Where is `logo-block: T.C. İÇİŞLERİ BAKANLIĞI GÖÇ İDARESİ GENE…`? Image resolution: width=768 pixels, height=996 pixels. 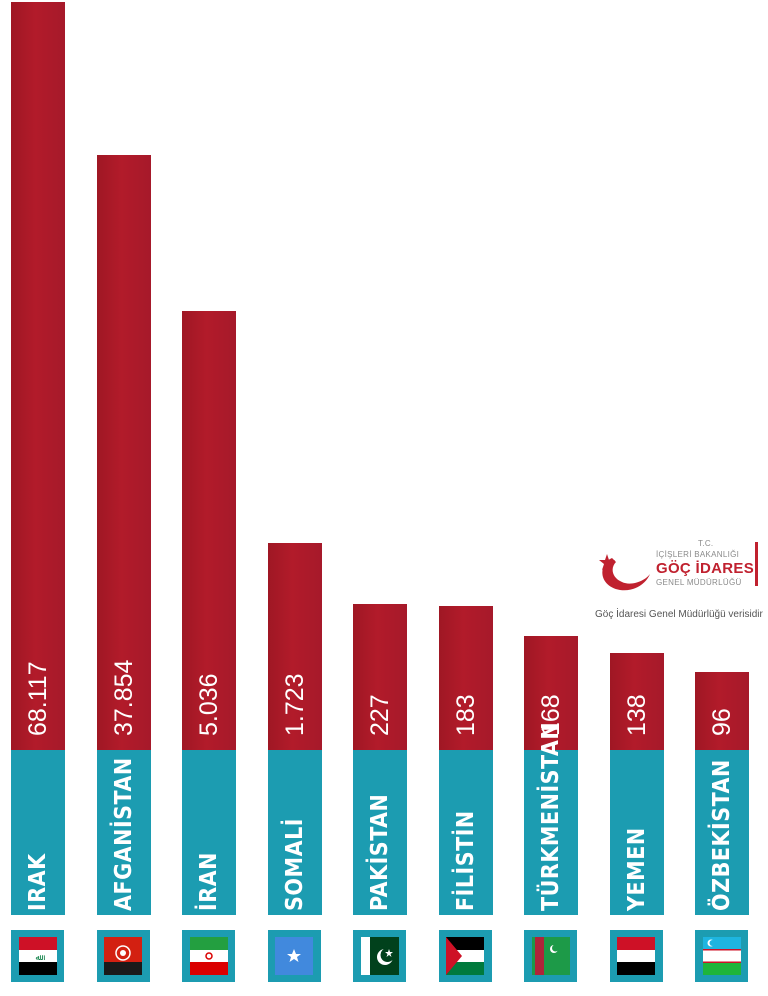 logo-block: T.C. İÇİŞLERİ BAKANLIĞI GÖÇ İDARESİ GENE… is located at coordinates (681, 583).